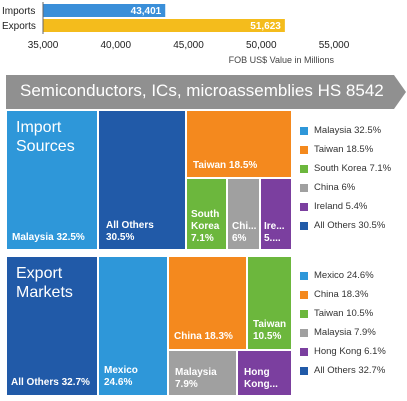 The height and width of the screenshot is (401, 407). I want to click on x-tick-label: 45,000, so click(188, 45).